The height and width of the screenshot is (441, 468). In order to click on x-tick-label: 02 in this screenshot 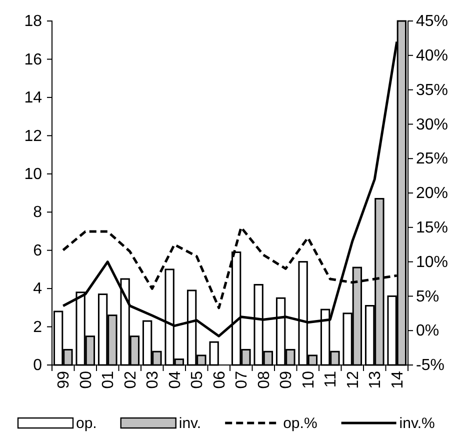, I will do `click(131, 379)`.